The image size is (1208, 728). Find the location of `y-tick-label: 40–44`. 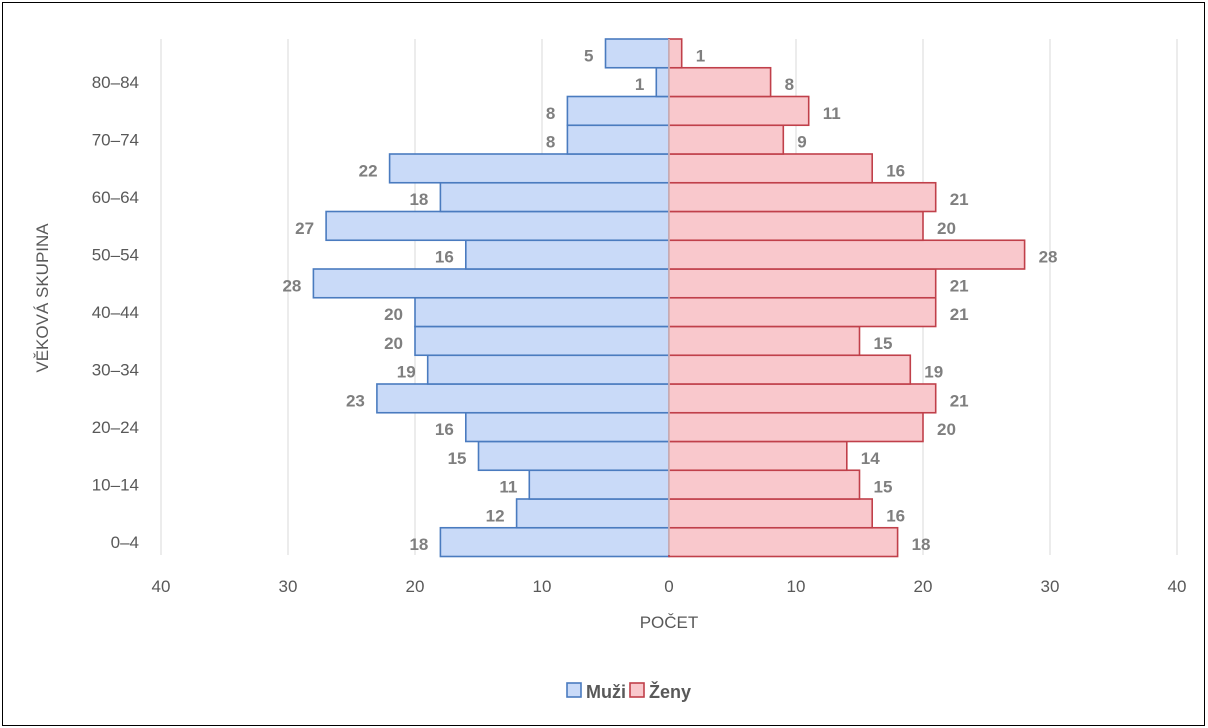

y-tick-label: 40–44 is located at coordinates (115, 312).